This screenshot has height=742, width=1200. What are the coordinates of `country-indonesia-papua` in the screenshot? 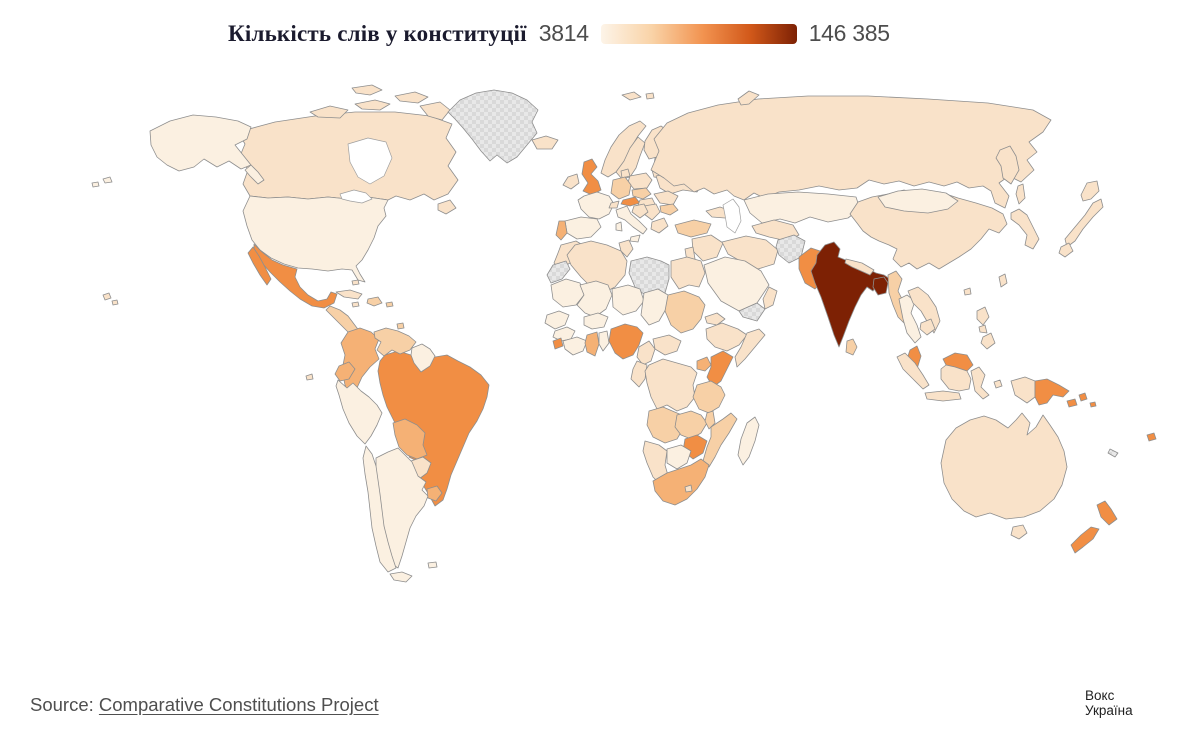 It's located at (1023, 390).